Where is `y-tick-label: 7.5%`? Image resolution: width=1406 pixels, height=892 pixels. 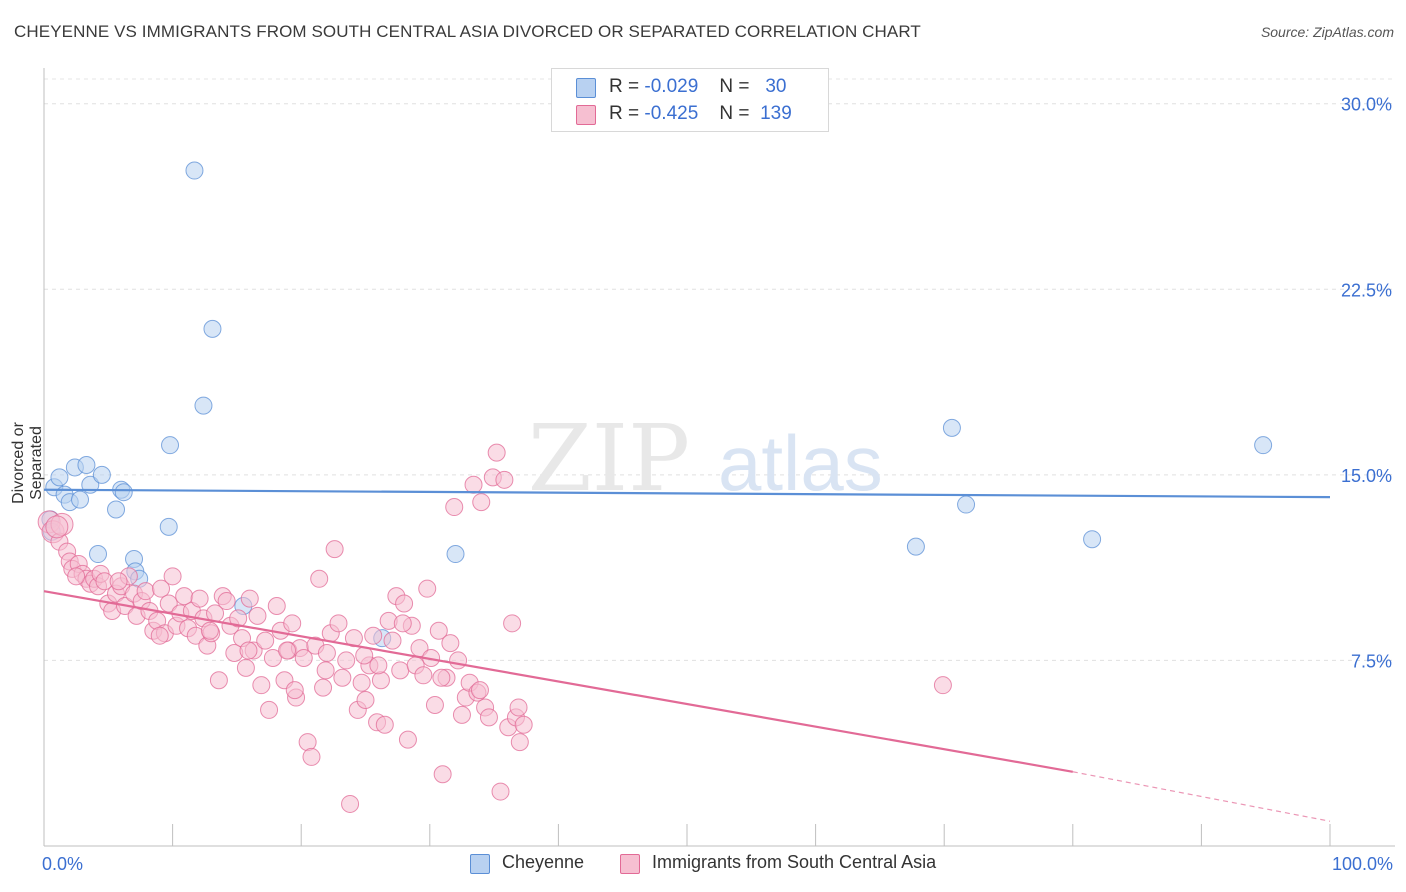
y-tick-label: 7.5% is located at coordinates (1371, 661).